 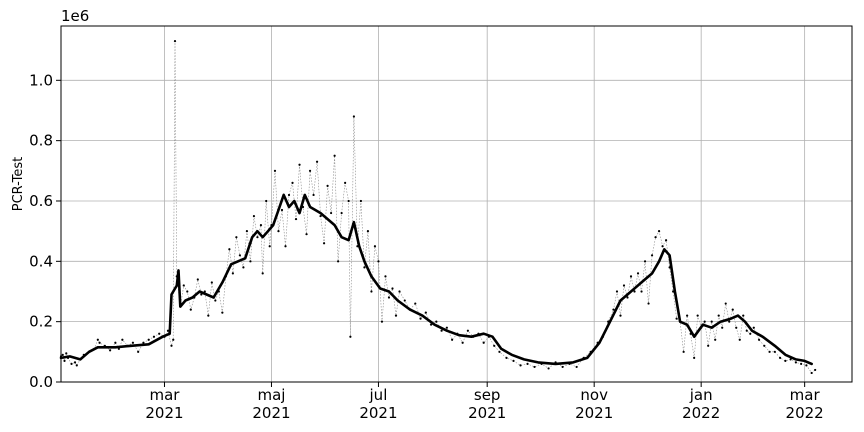 I want to click on y-offset-label: 1e6, so click(x=75, y=16).